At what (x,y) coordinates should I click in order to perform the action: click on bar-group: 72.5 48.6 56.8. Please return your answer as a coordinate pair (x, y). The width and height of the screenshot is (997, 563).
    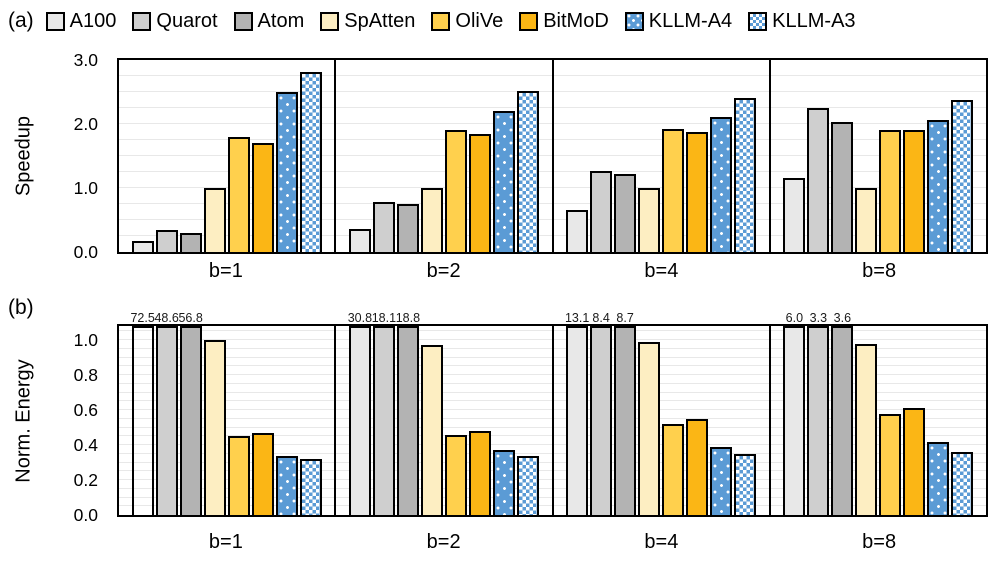
    Looking at the image, I should click on (226, 413).